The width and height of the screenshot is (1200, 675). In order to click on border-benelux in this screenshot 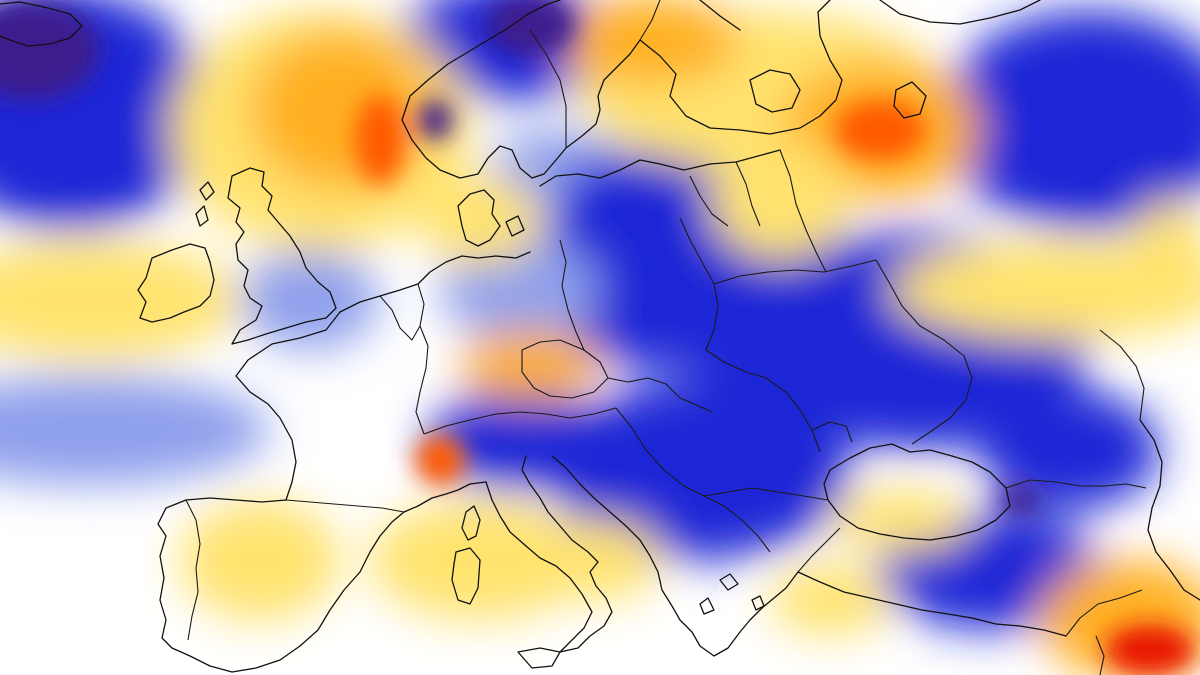, I will do `click(400, 318)`.